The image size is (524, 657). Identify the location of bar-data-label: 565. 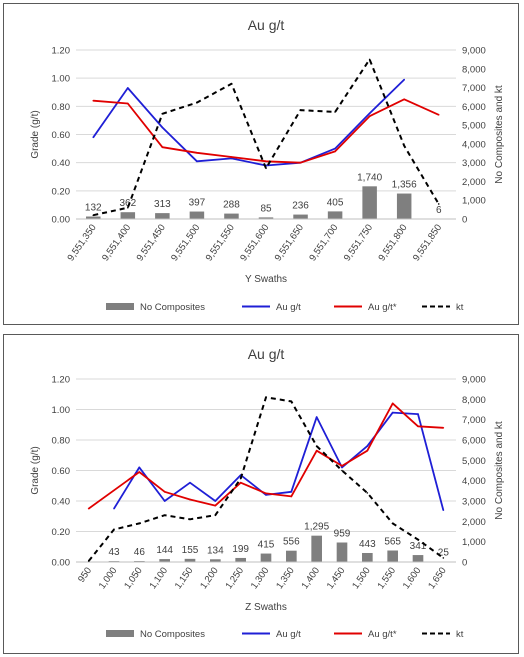
(392, 542).